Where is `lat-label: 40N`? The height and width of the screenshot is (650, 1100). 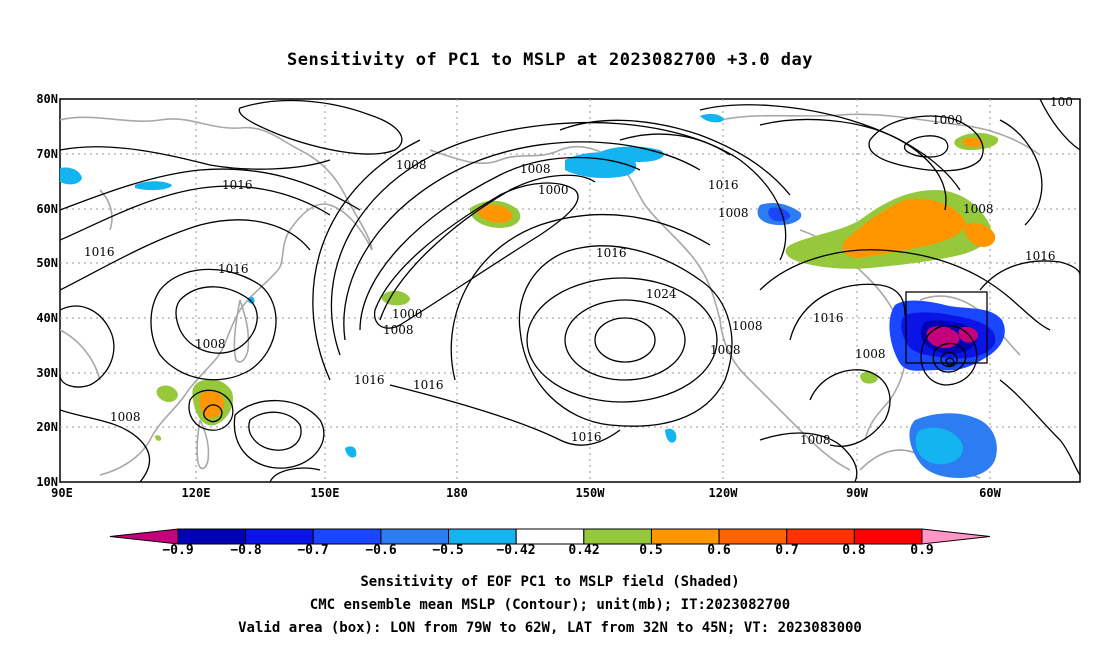 lat-label: 40N is located at coordinates (47, 318).